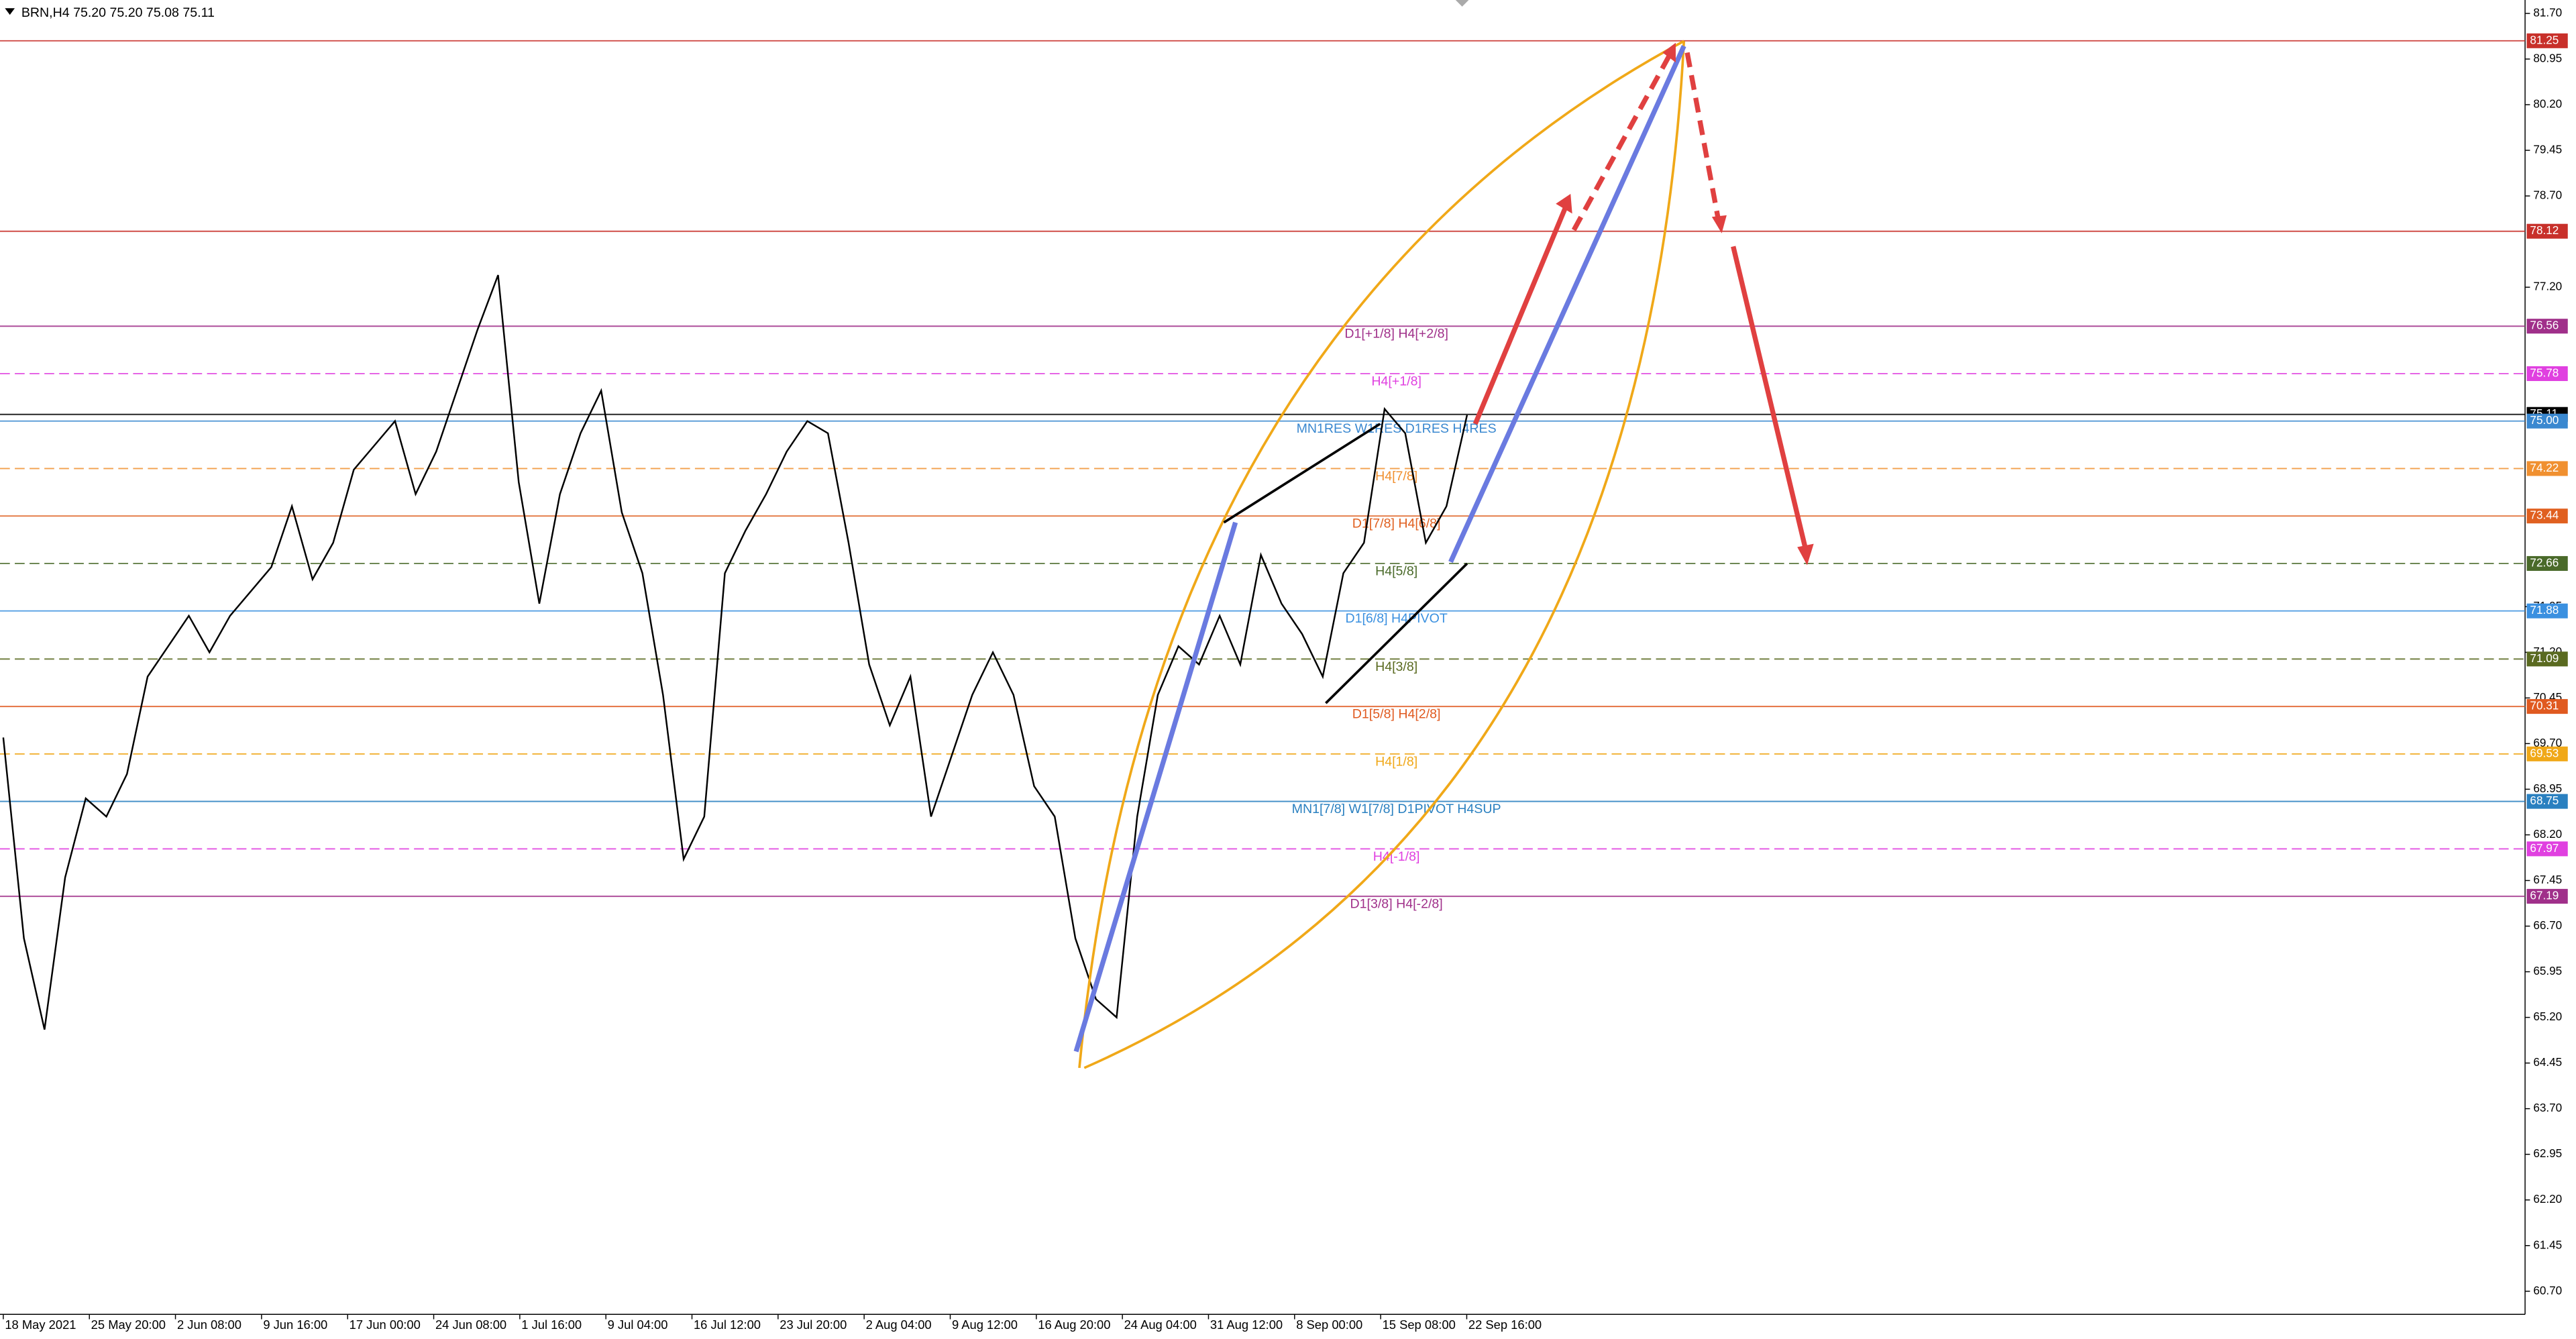  Describe the element at coordinates (813, 1325) in the screenshot. I see `x-tick-label: 23 Jul 20:00` at that location.